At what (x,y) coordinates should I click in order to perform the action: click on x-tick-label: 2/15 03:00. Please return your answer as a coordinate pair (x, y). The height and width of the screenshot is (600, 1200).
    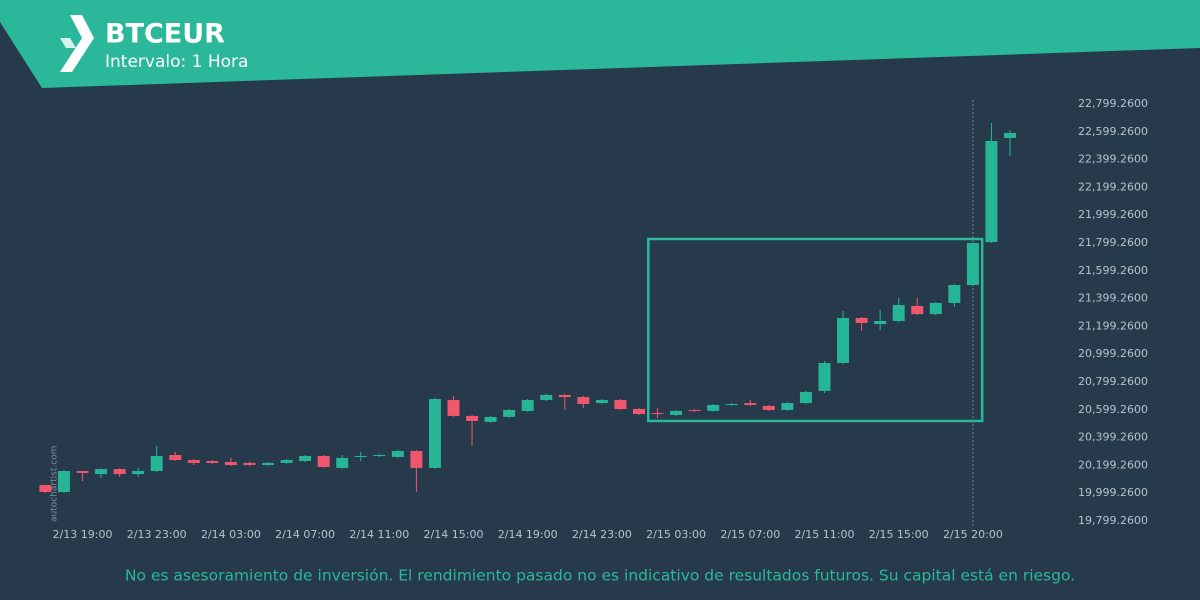
    Looking at the image, I should click on (676, 534).